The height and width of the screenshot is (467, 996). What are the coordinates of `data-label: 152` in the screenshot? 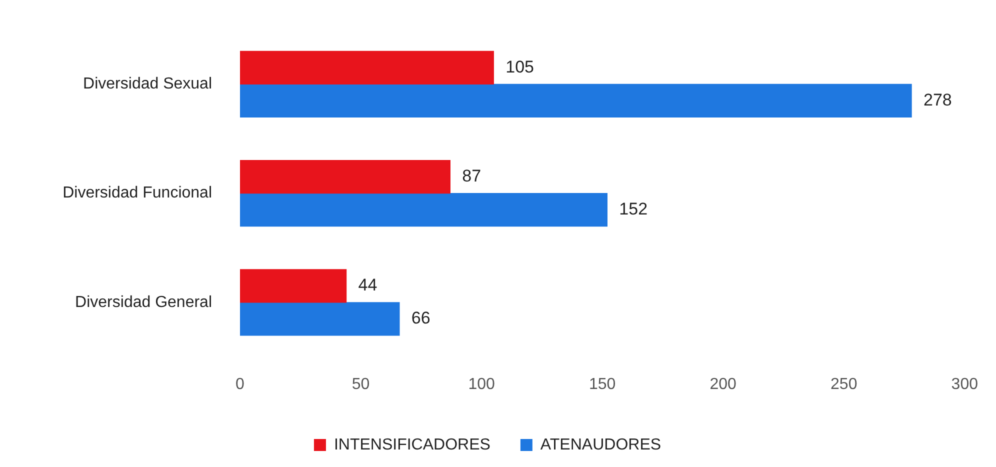 It's located at (633, 208).